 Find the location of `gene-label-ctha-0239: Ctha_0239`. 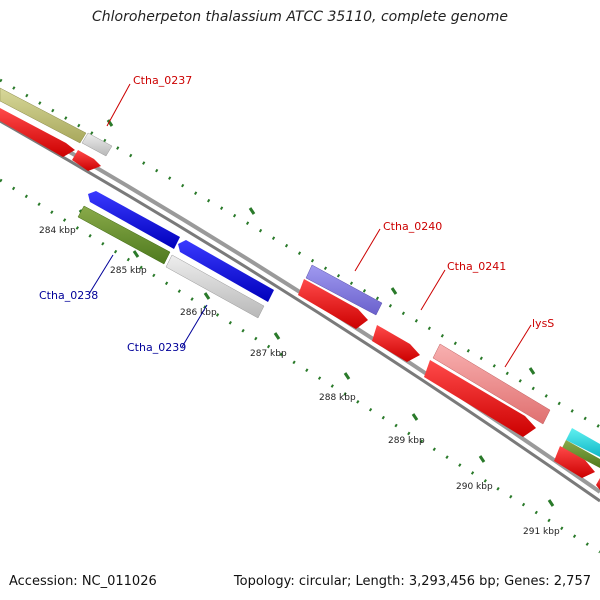

gene-label-ctha-0239: Ctha_0239 is located at coordinates (156, 347).